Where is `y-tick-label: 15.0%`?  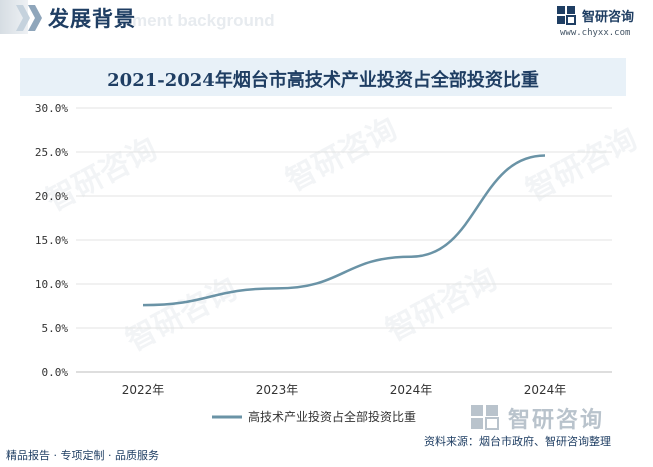
y-tick-label: 15.0% is located at coordinates (51, 240).